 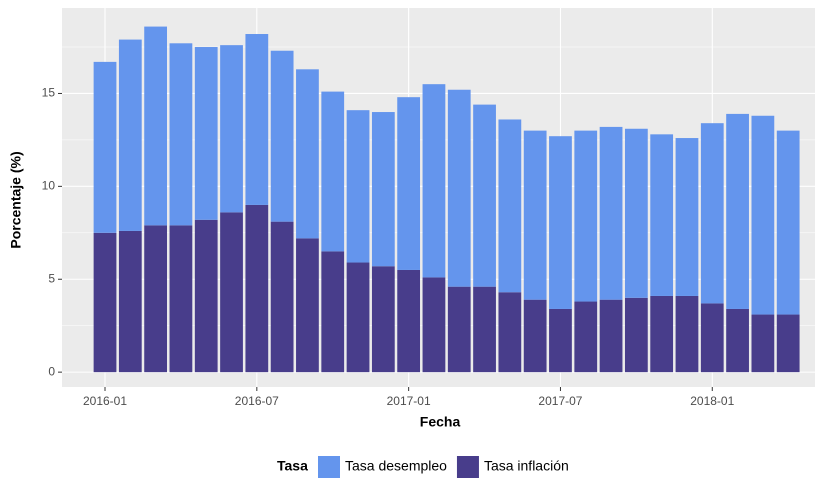 I want to click on x-tick-label: 2018-01, so click(x=712, y=401).